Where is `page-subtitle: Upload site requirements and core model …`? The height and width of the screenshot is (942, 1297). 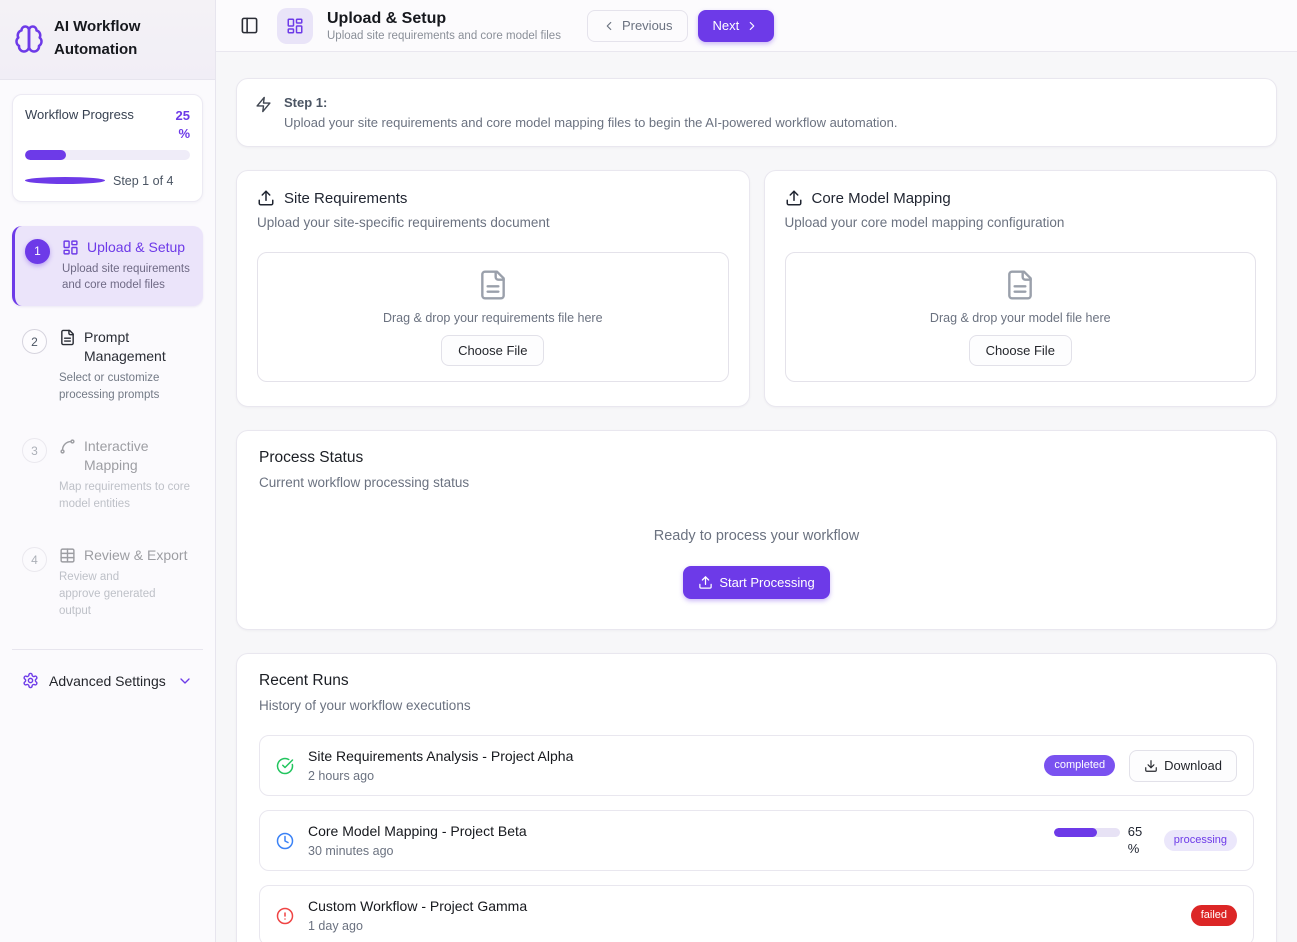 page-subtitle: Upload site requirements and core model … is located at coordinates (444, 35).